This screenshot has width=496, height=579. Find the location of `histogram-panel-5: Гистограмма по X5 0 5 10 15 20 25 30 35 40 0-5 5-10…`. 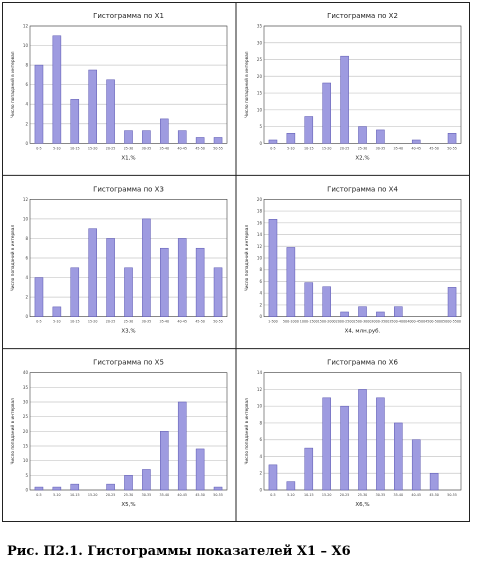

histogram-panel-5: Гистограмма по X5 0 5 10 15 20 25 30 35 40 0-5 5-10… is located at coordinates (118, 433).